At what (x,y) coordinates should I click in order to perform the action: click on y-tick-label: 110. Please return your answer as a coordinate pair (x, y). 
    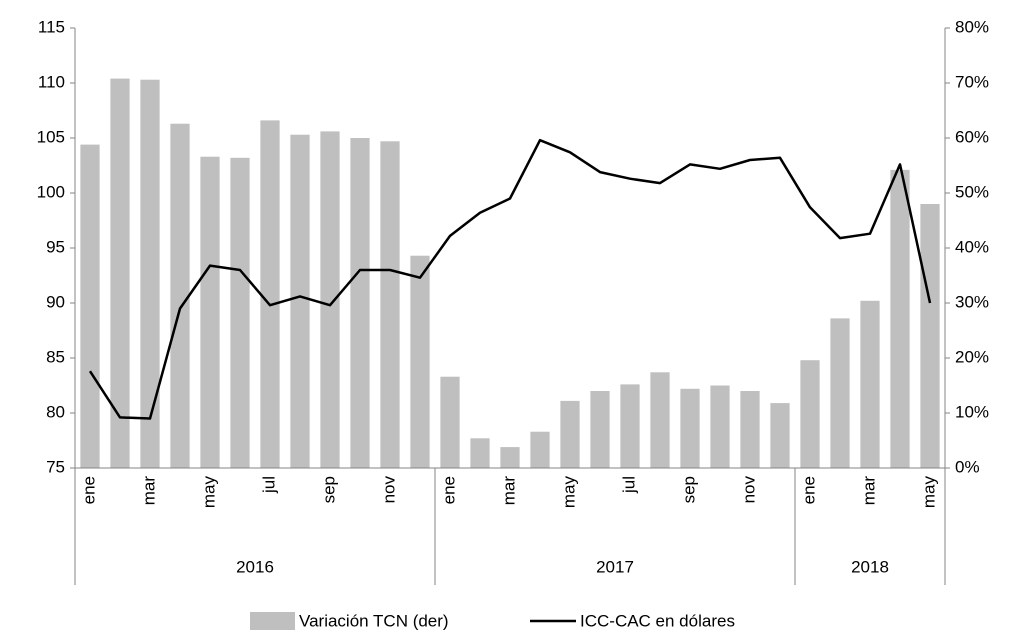
    Looking at the image, I should click on (51, 81).